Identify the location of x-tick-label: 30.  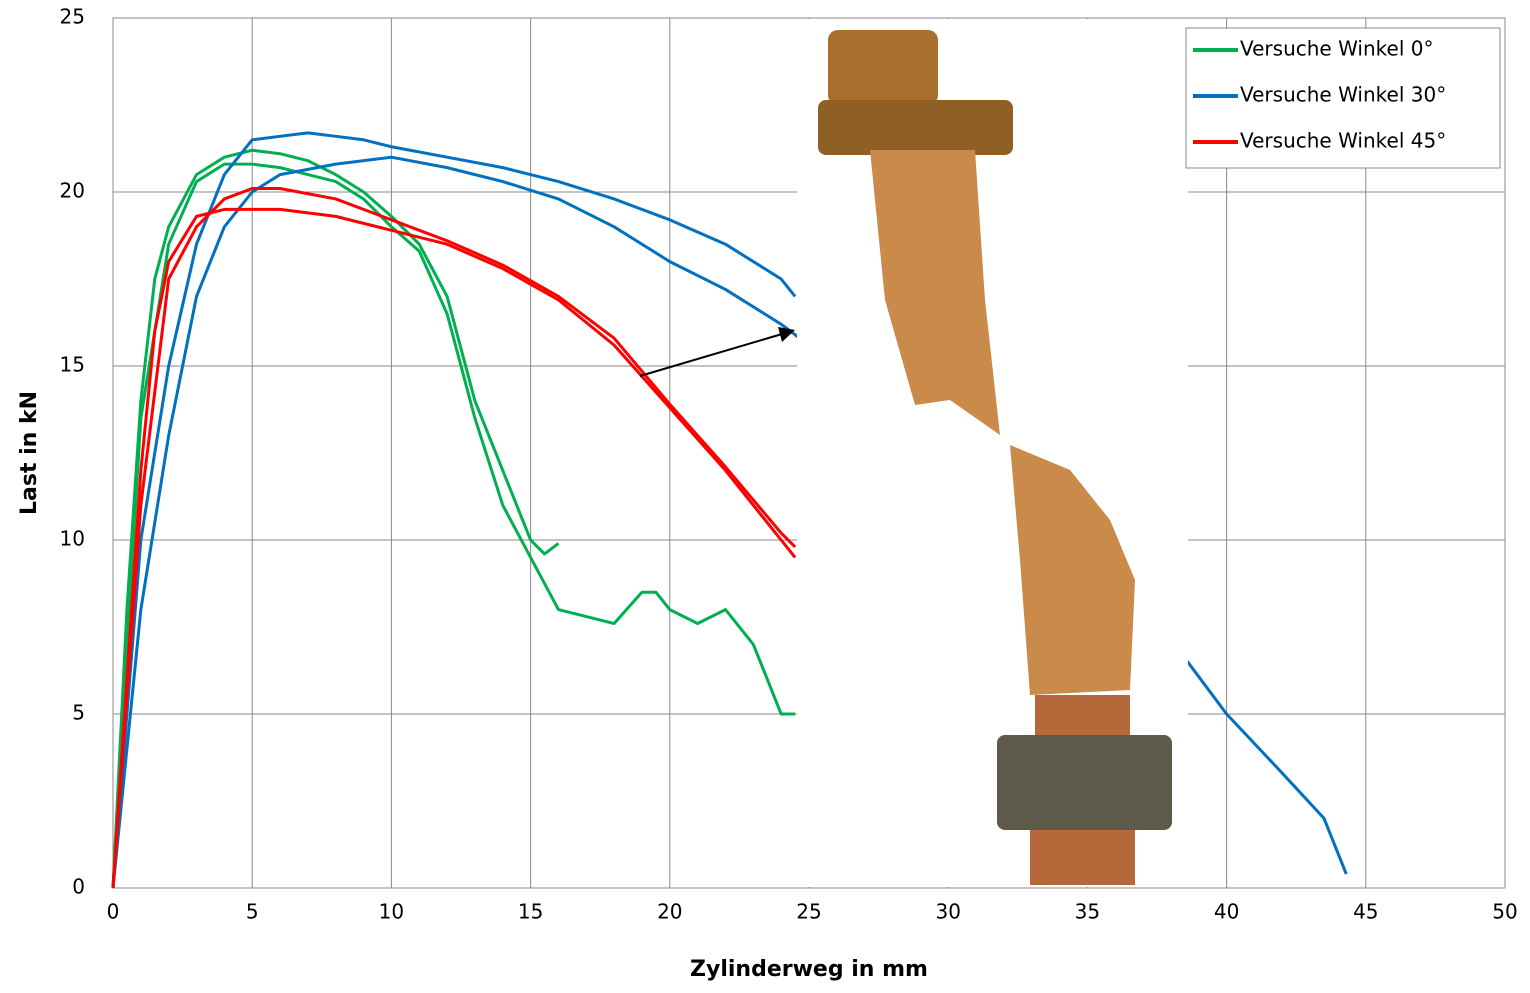
(947, 912).